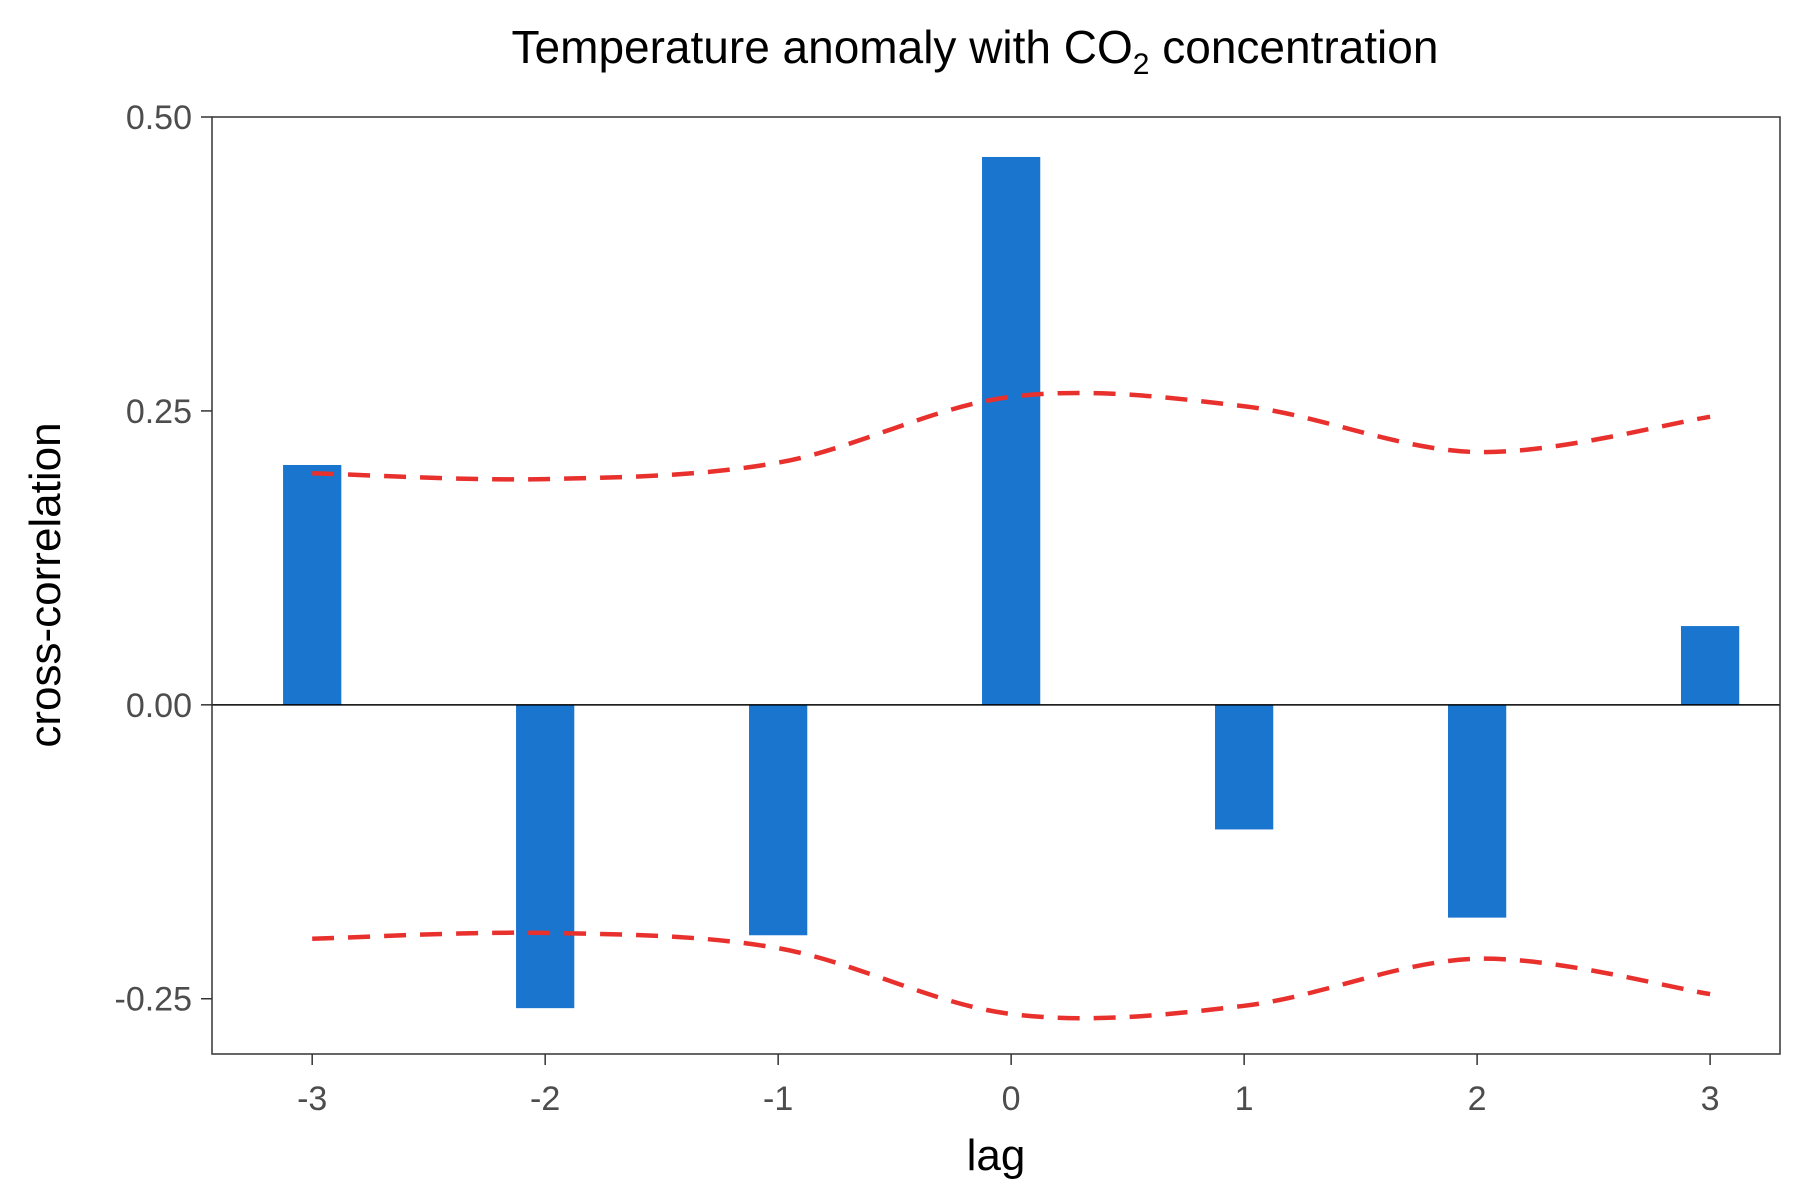 The image size is (1800, 1200). I want to click on upper-confidence-line, so click(1011, 436).